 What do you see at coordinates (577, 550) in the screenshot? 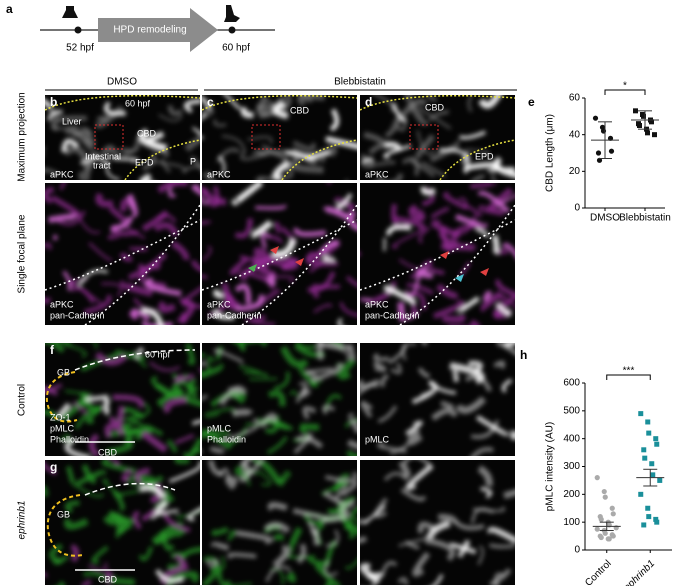
I see `y-tick-label: 0` at bounding box center [577, 550].